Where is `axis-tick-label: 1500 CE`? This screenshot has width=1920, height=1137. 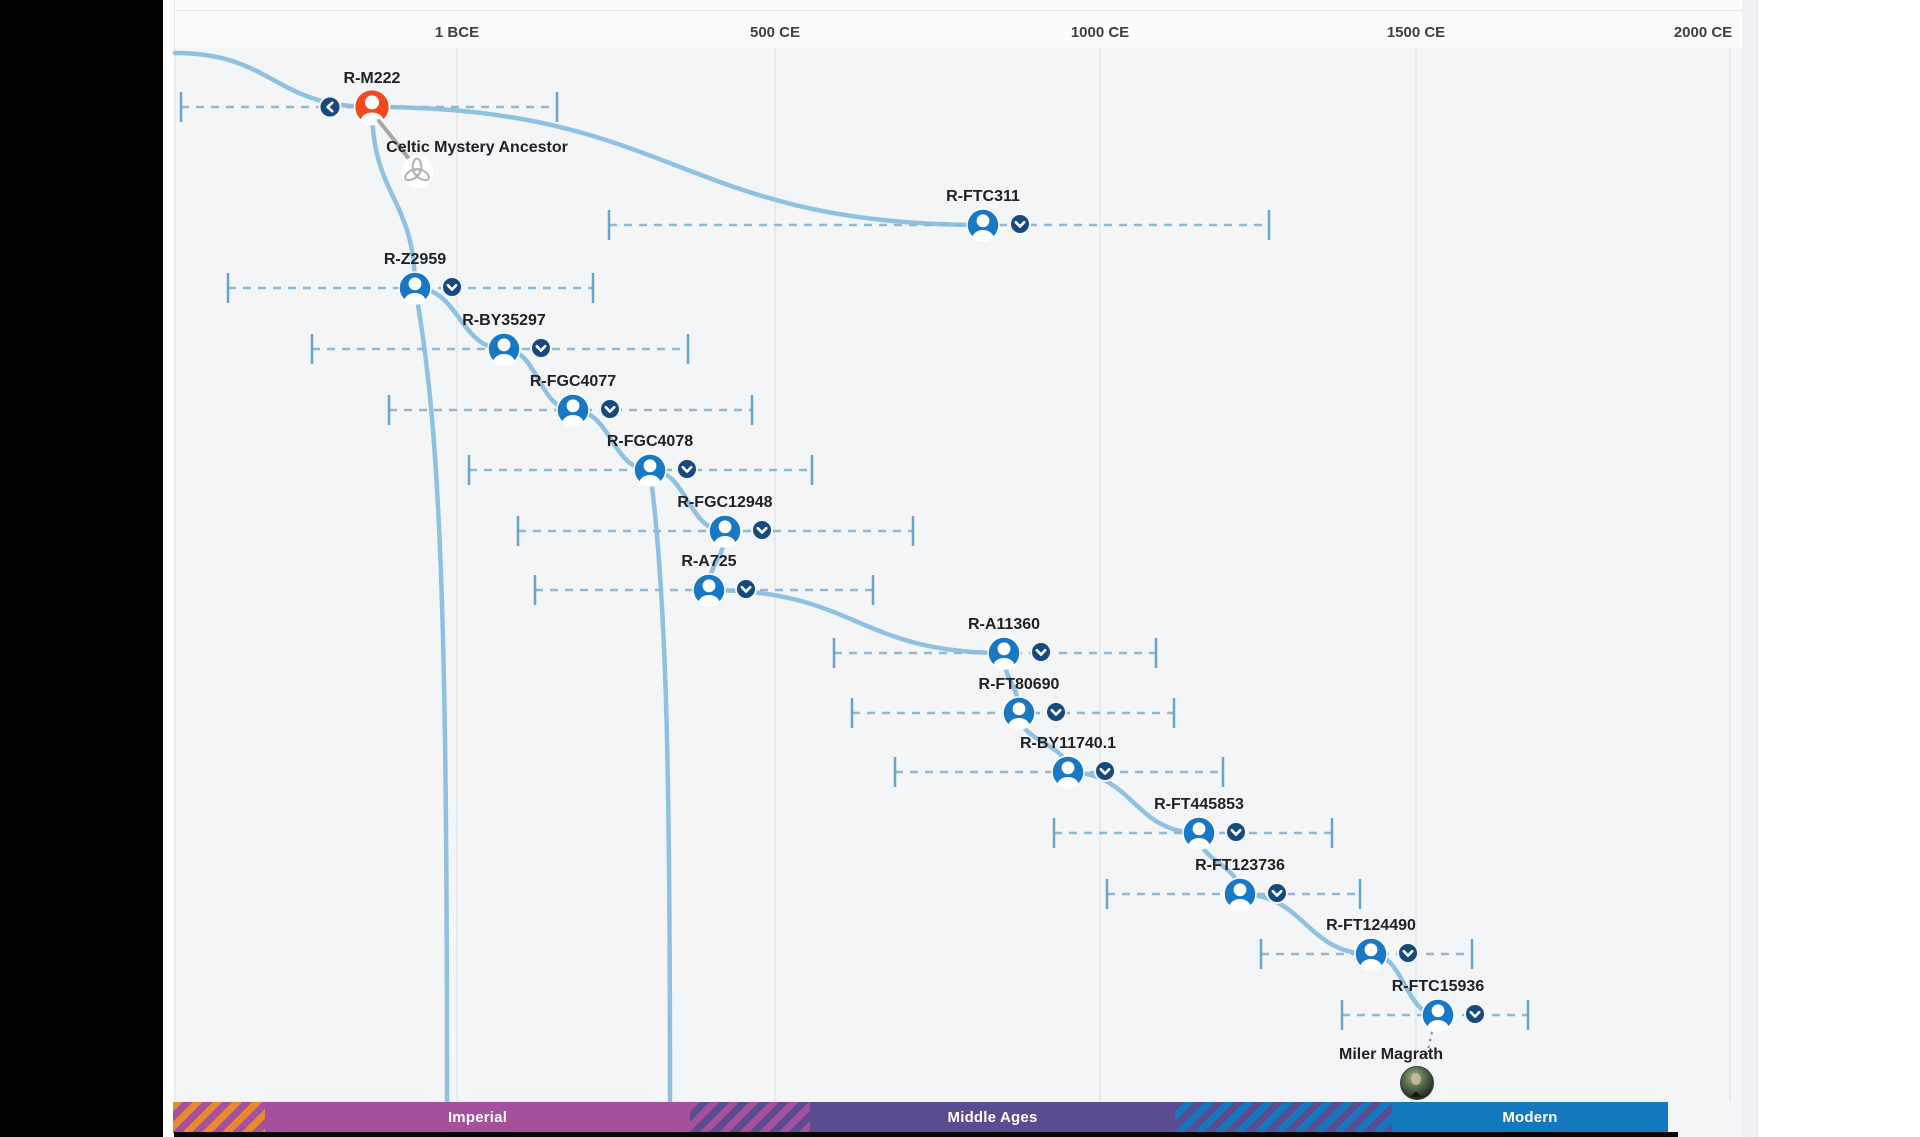
axis-tick-label: 1500 CE is located at coordinates (1416, 32).